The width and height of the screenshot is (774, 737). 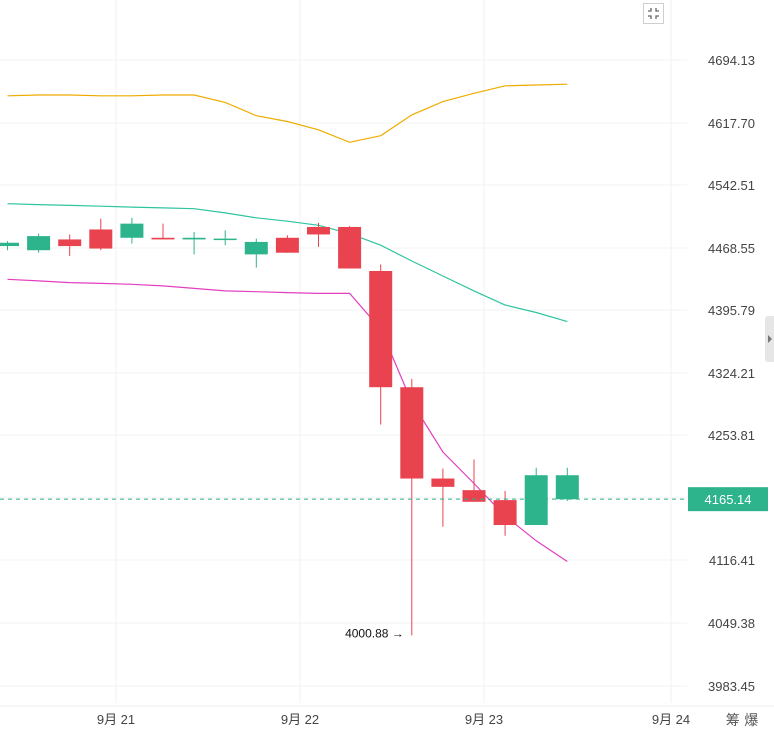 I want to click on y-tick-label: 4324.21, so click(x=731, y=373).